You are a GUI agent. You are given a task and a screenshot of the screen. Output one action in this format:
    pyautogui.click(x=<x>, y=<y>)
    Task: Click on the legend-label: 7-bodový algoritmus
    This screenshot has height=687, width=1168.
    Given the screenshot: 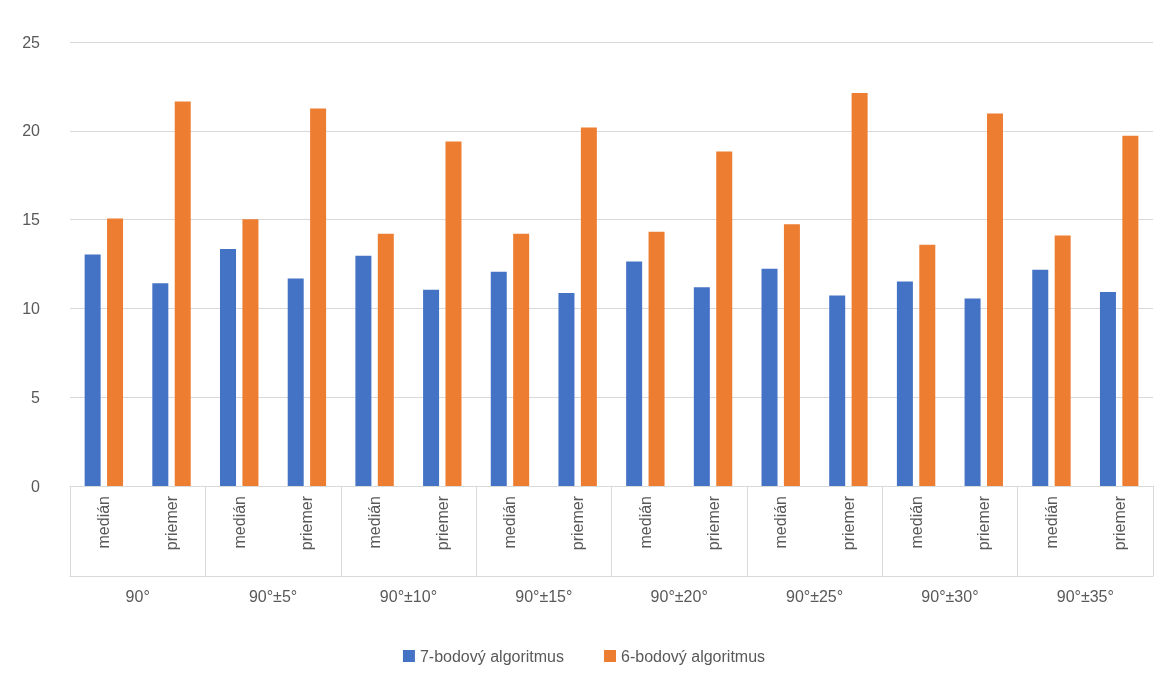 What is the action you would take?
    pyautogui.click(x=492, y=656)
    